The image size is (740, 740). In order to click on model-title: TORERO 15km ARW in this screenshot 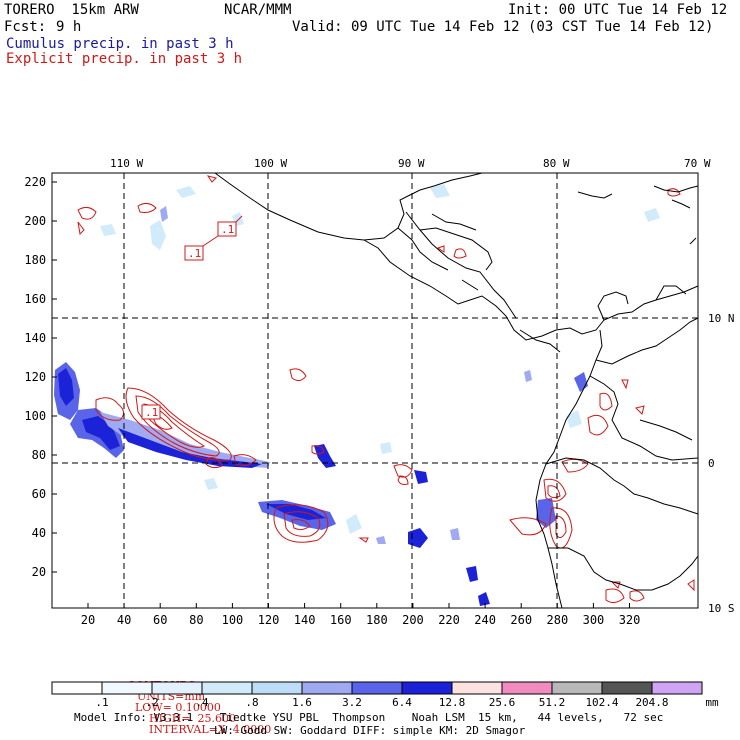, I will do `click(71, 10)`.